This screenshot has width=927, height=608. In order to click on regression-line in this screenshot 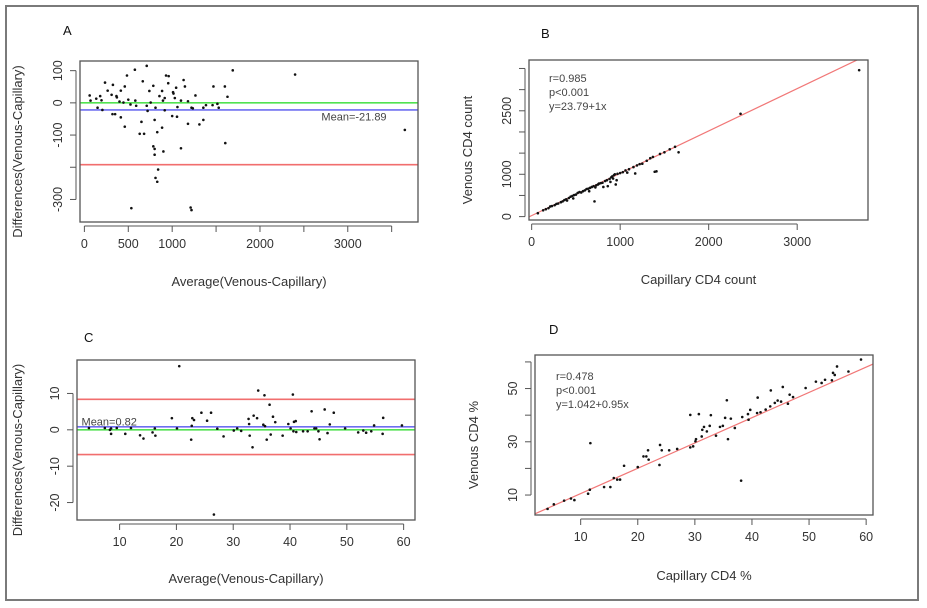, I will do `click(704, 439)`.